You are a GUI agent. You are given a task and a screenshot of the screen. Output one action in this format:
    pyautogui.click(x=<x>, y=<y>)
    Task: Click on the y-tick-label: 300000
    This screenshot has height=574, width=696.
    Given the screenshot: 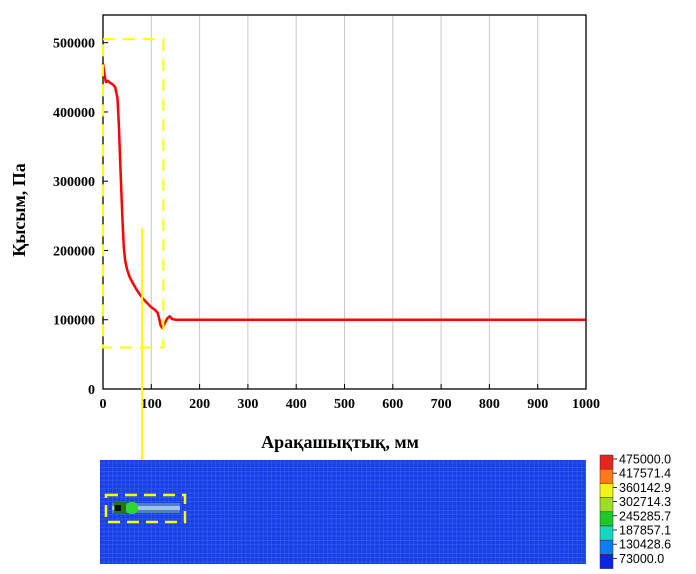 What is the action you would take?
    pyautogui.click(x=74, y=182)
    